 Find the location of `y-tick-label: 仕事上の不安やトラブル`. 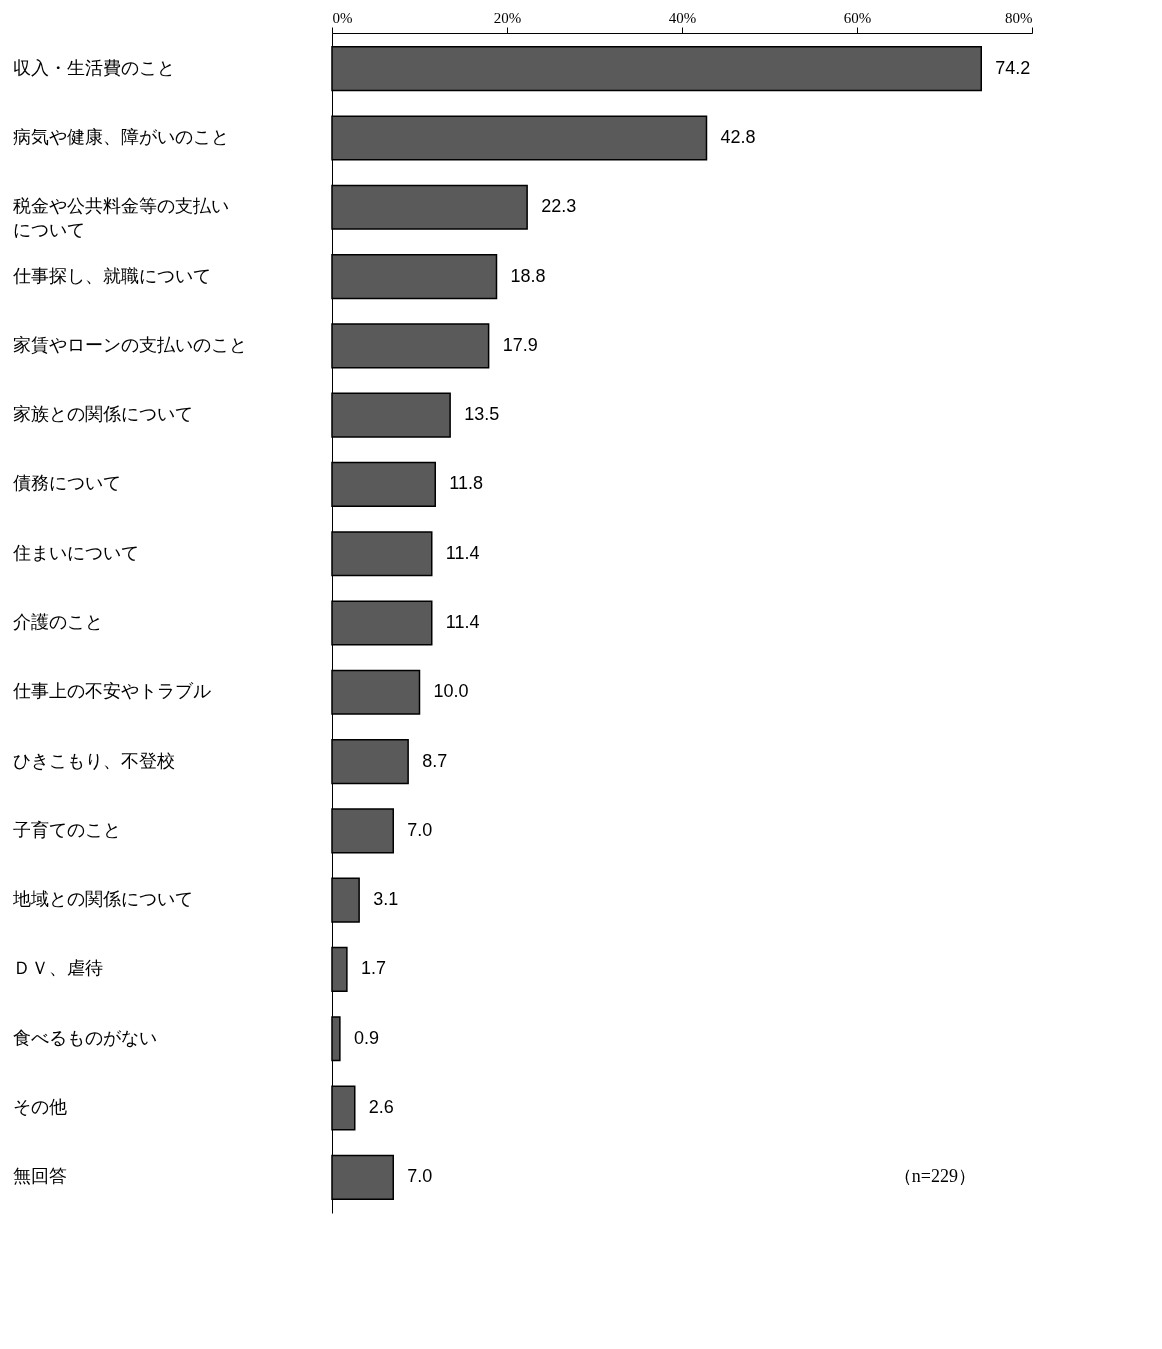

y-tick-label: 仕事上の不安やトラブル is located at coordinates (111, 691).